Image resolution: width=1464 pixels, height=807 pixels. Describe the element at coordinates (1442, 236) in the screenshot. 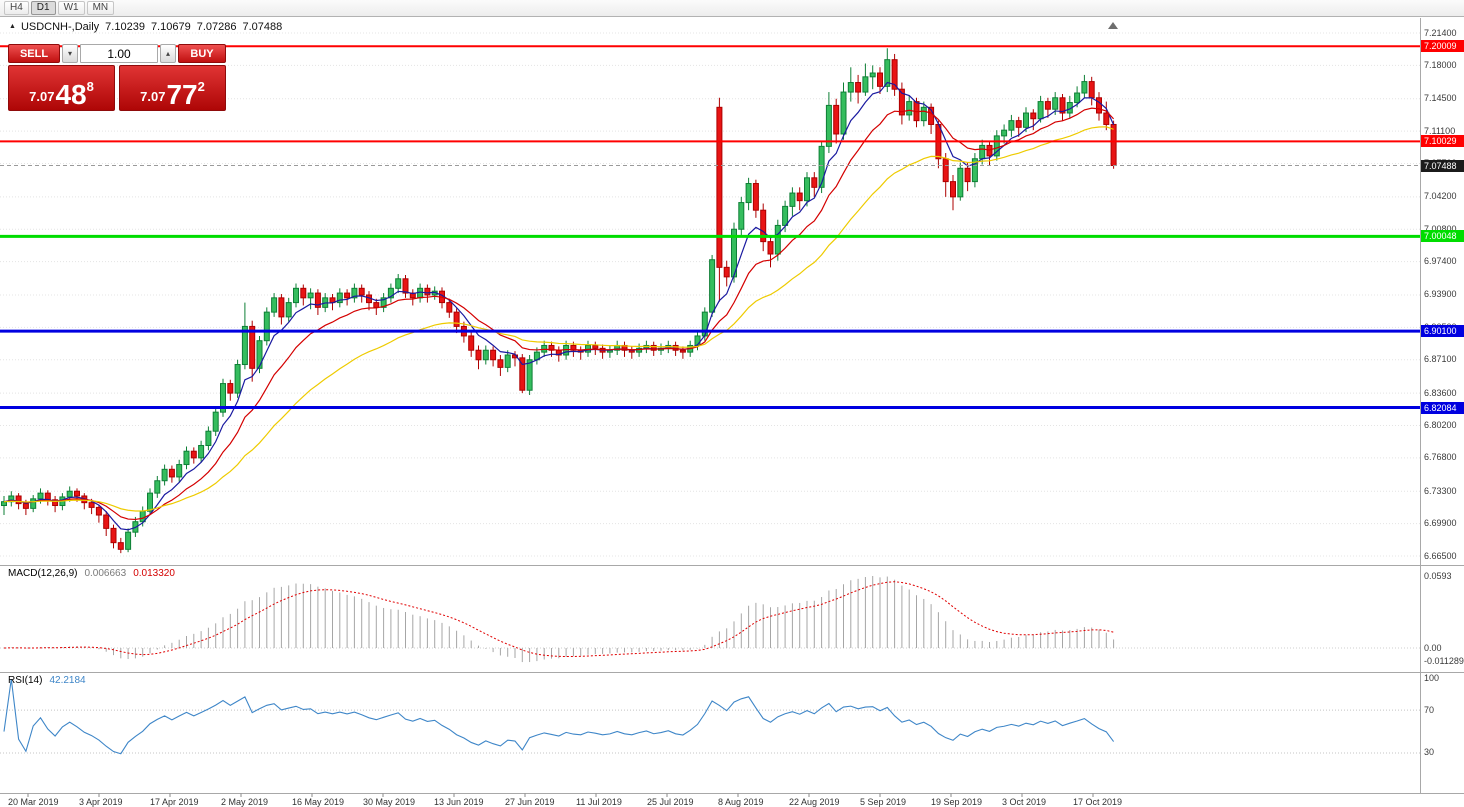

I see `price-level-badge: 7.00048` at that location.